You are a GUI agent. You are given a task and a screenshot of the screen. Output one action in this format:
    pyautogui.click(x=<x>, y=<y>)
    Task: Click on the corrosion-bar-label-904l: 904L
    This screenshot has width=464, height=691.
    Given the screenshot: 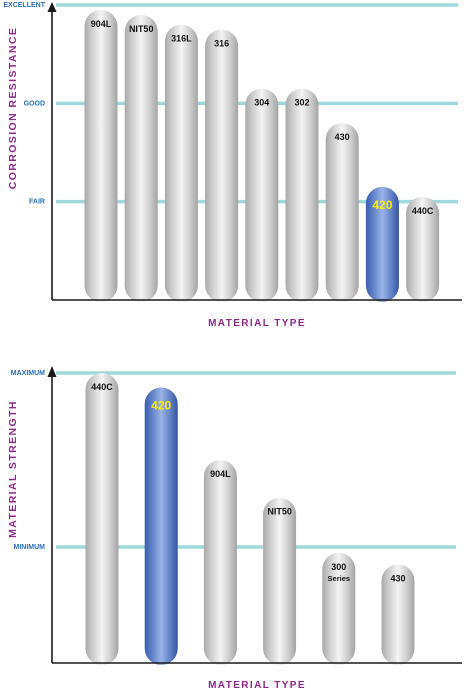 What is the action you would take?
    pyautogui.click(x=101, y=24)
    